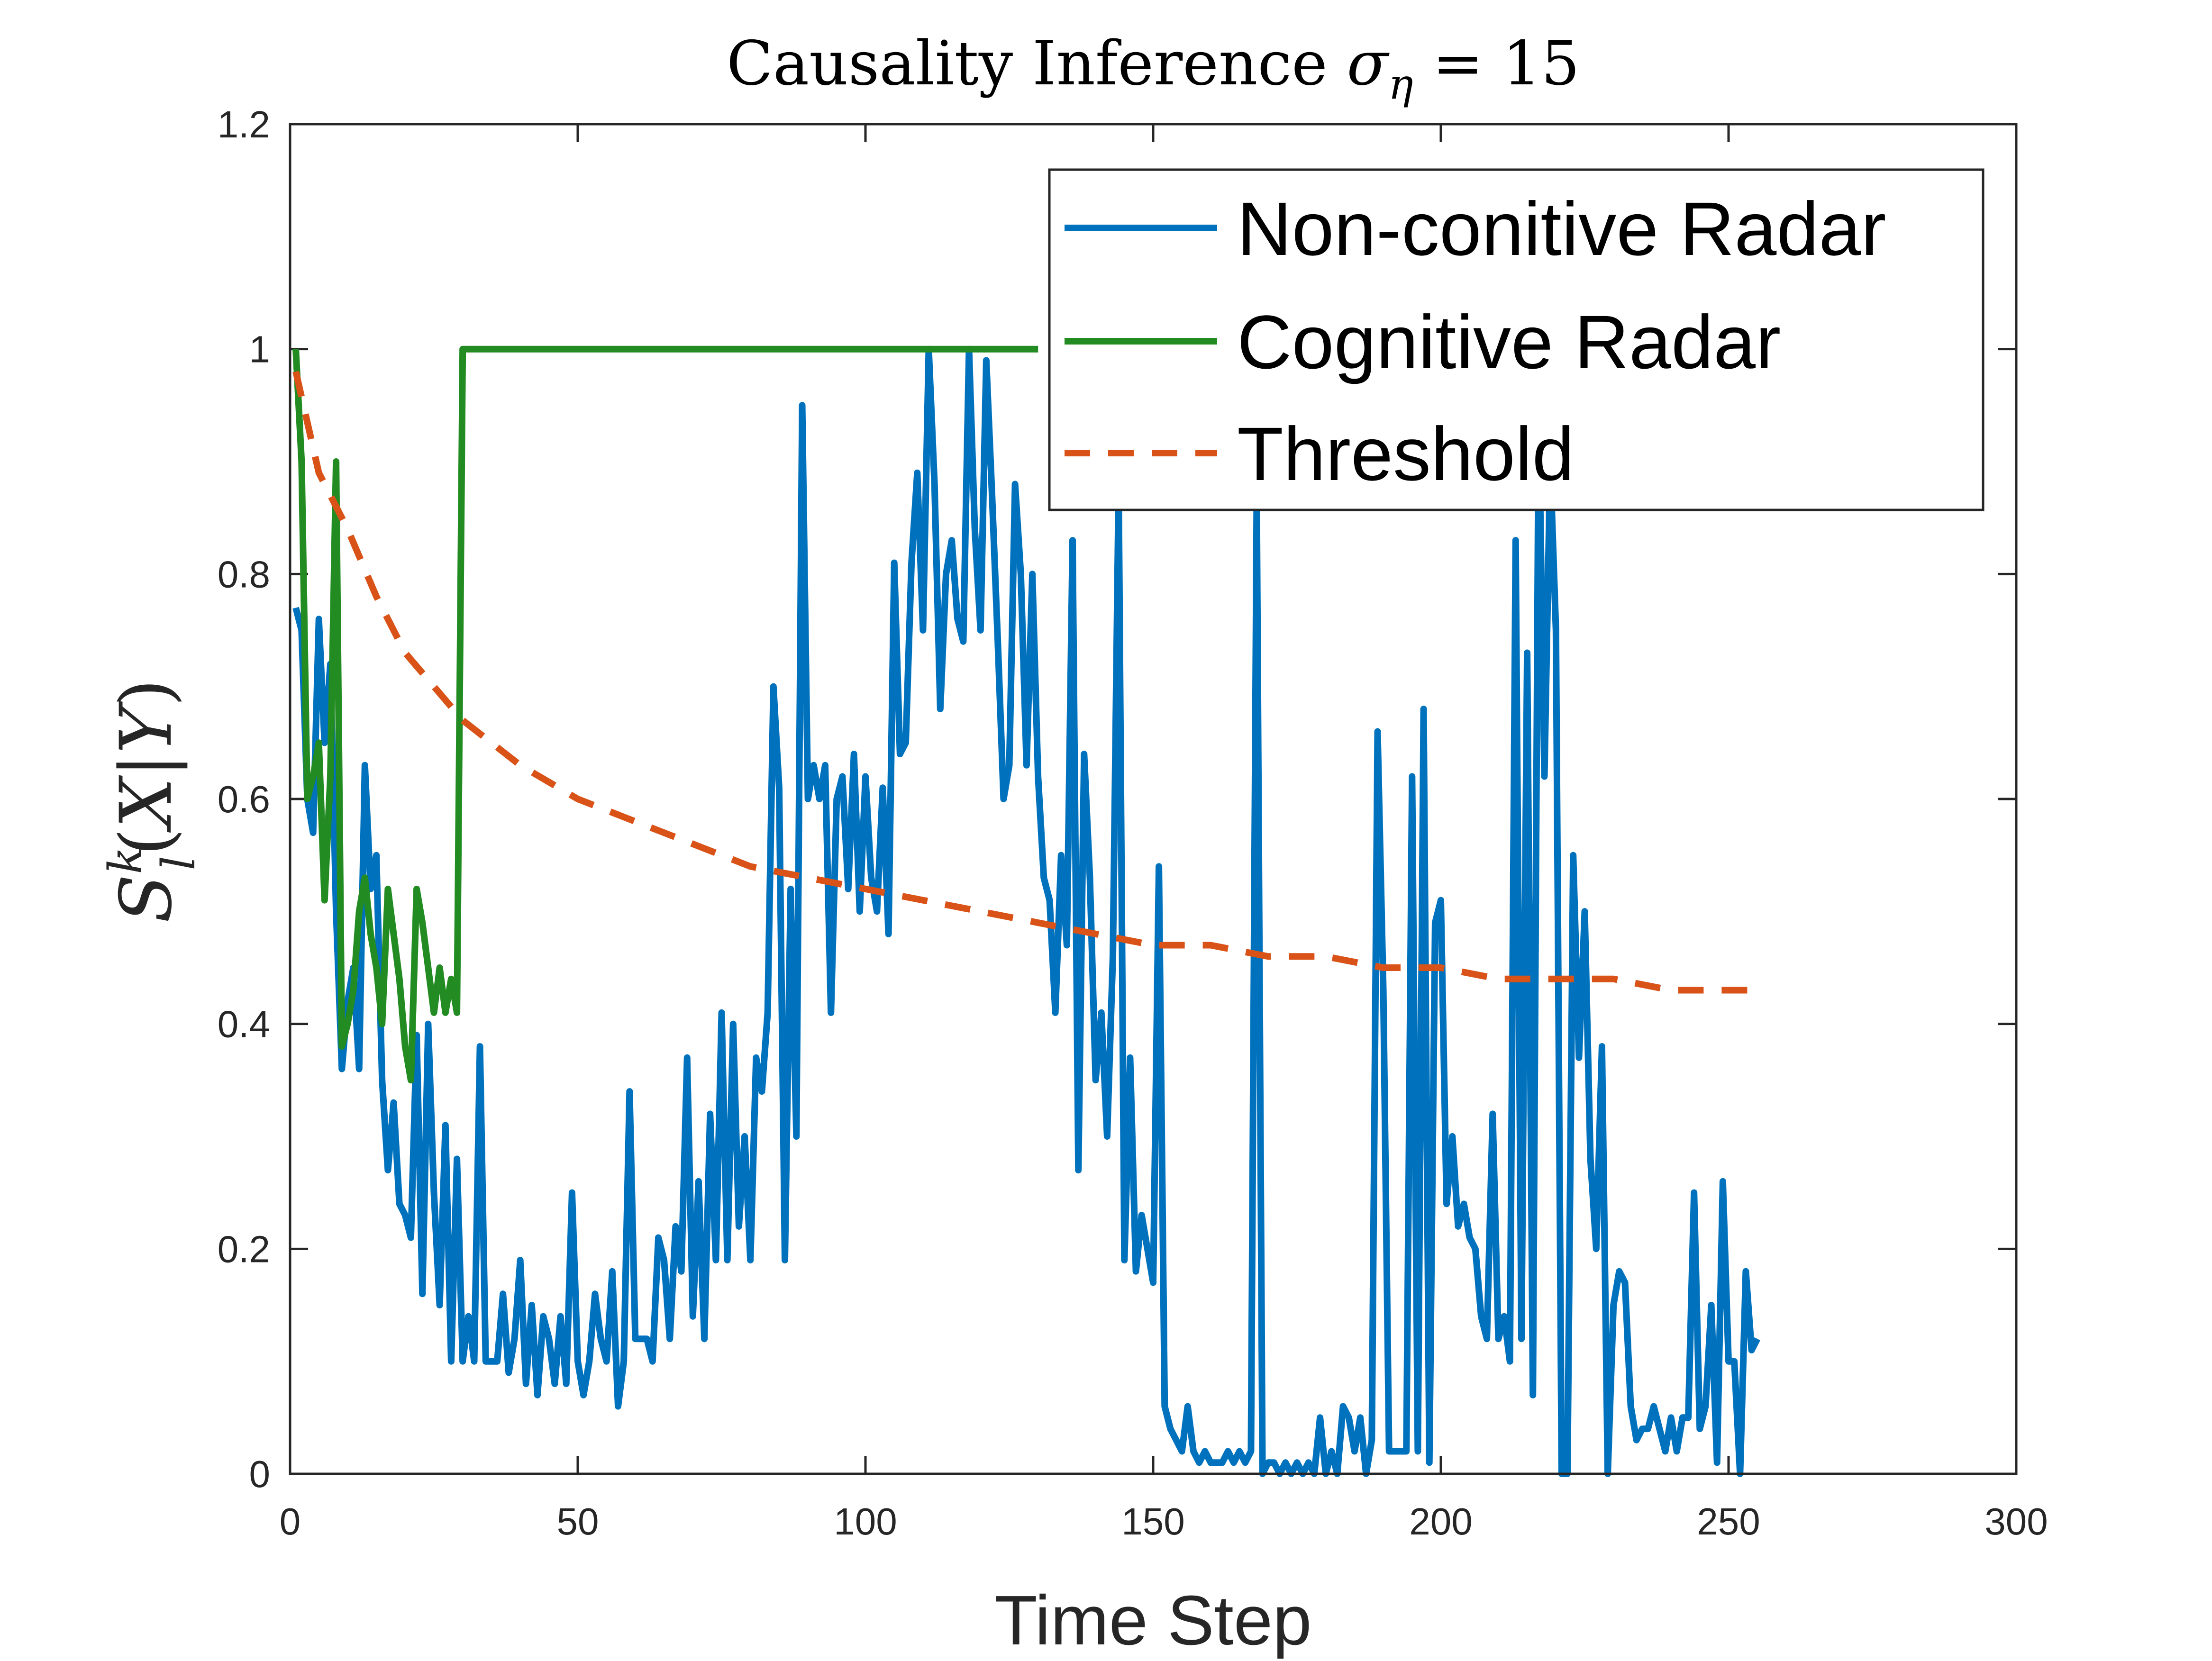 This screenshot has height=1661, width=2212. Describe the element at coordinates (146, 899) in the screenshot. I see `y-label-s: S` at that location.